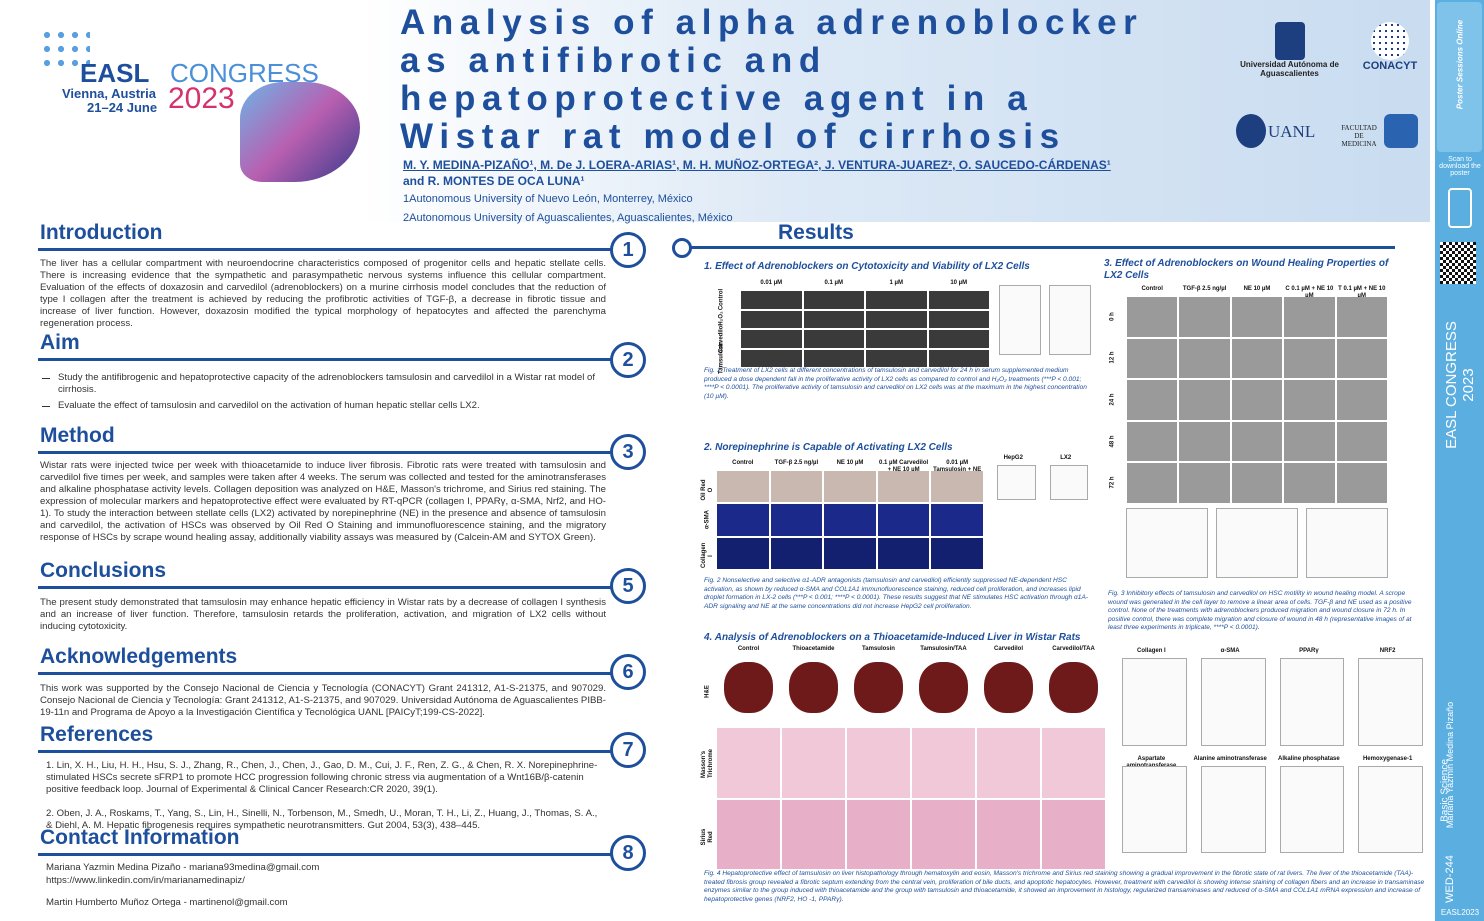 This screenshot has height=921, width=1484. Describe the element at coordinates (140, 837) in the screenshot. I see `section-heading: Contact Information` at that location.